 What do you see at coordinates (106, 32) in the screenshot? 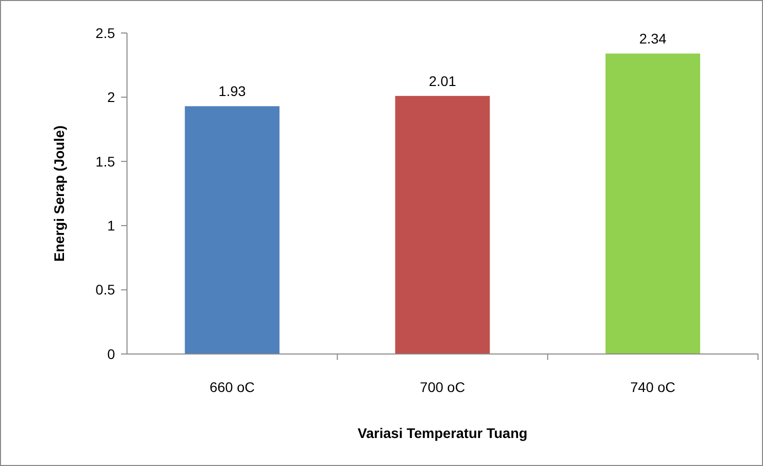
I see `y-tick-label: 2.5` at bounding box center [106, 32].